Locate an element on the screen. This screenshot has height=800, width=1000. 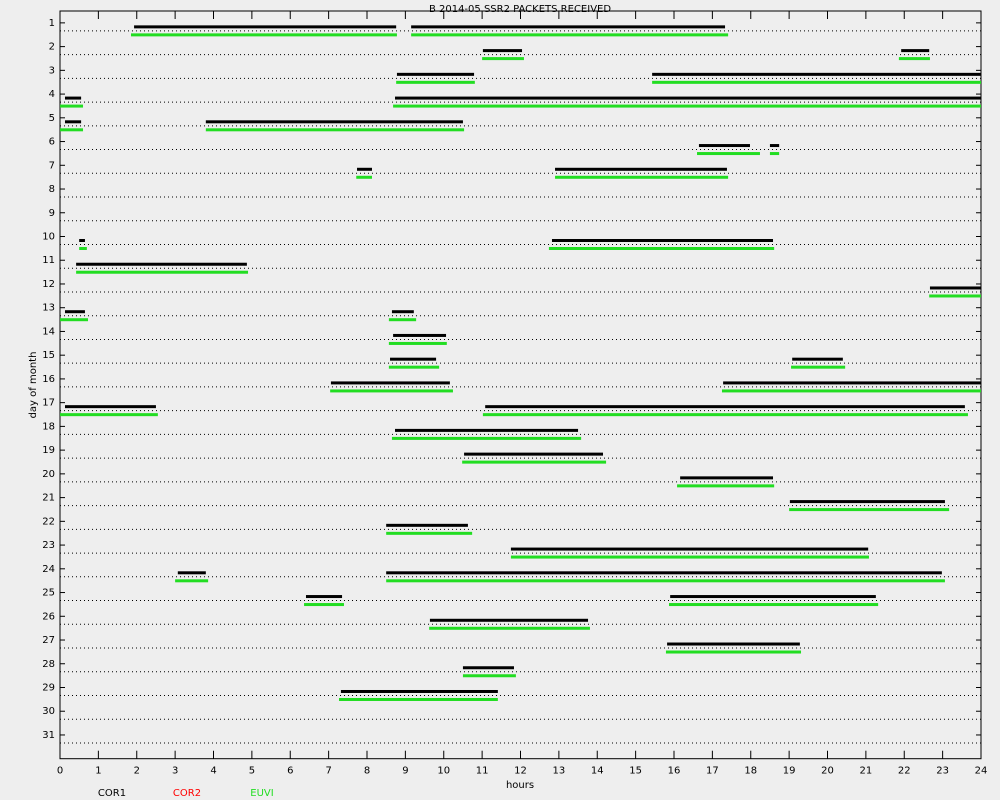
x-tick-label: 22 is located at coordinates (904, 771).